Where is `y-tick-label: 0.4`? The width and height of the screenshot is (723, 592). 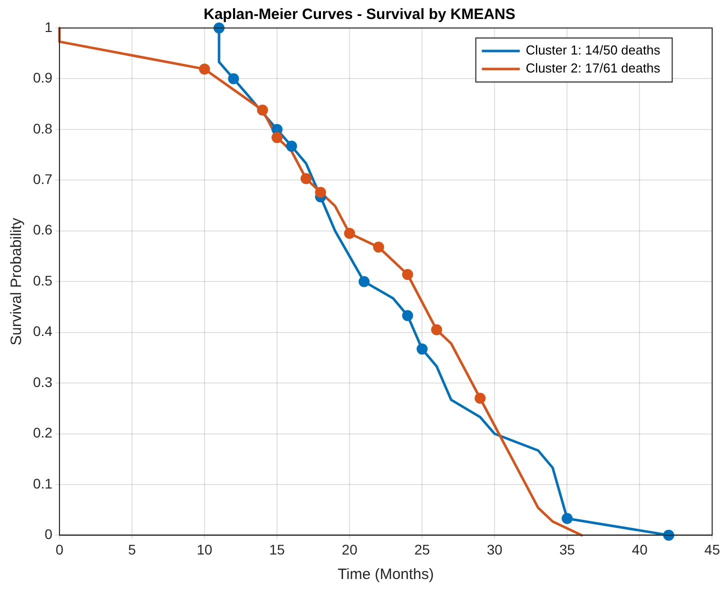 y-tick-label: 0.4 is located at coordinates (42, 331).